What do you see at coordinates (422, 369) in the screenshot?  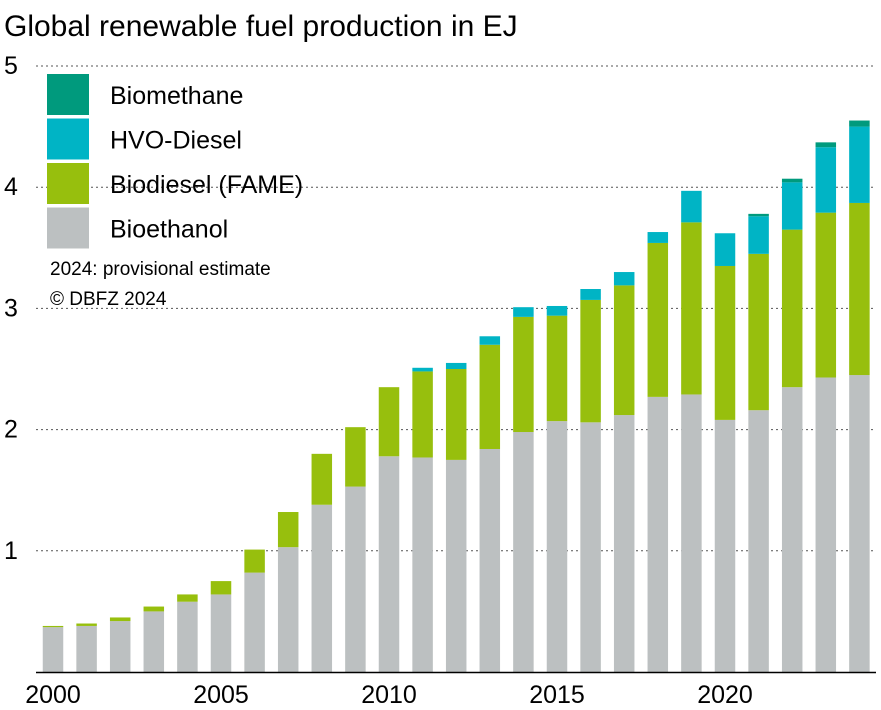 I see `bar-hvo-diesel-2011` at bounding box center [422, 369].